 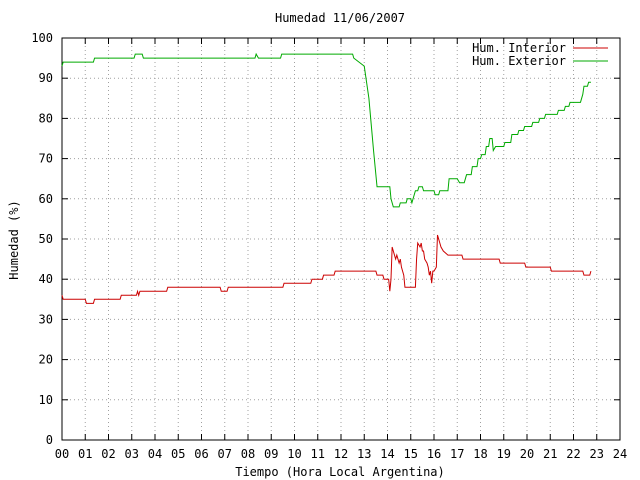 I want to click on y-tick-label: 70, so click(x=46, y=159).